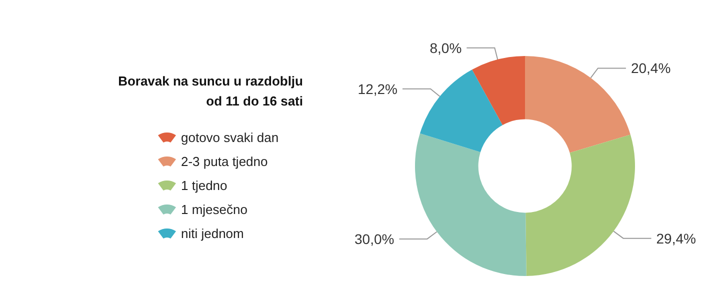  Describe the element at coordinates (224, 161) in the screenshot. I see `legend-label: 2-3 puta tjedno` at that location.